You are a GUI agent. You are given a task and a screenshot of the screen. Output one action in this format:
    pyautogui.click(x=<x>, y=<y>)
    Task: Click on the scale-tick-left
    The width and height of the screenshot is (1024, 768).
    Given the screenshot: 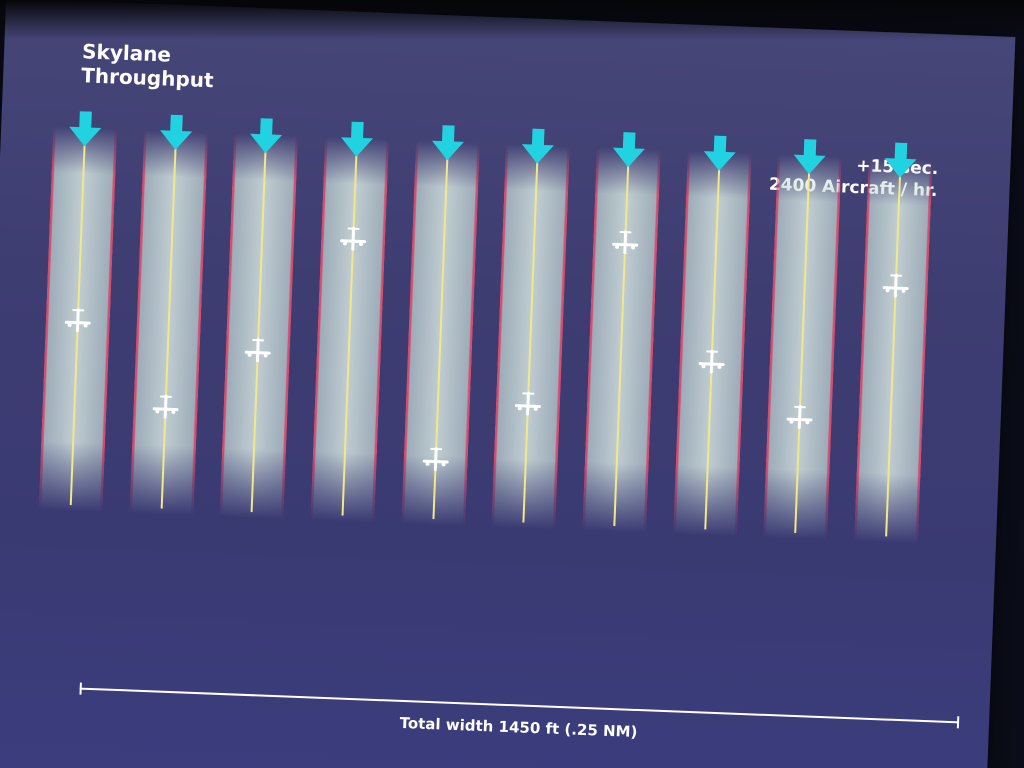 What is the action you would take?
    pyautogui.click(x=80, y=688)
    